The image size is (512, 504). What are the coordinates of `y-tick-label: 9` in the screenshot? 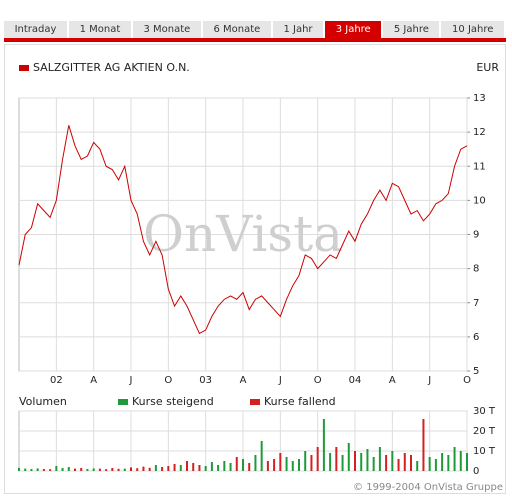 It's located at (476, 235).